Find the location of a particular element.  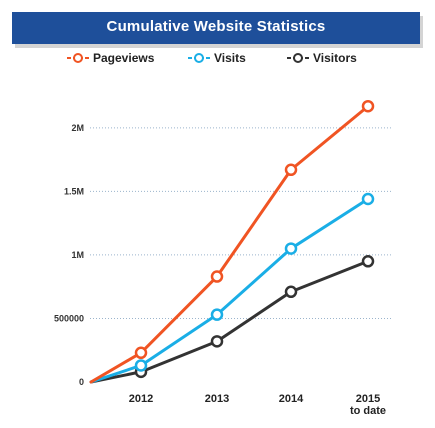

legend-label-pageviews: Pageviews is located at coordinates (124, 58).